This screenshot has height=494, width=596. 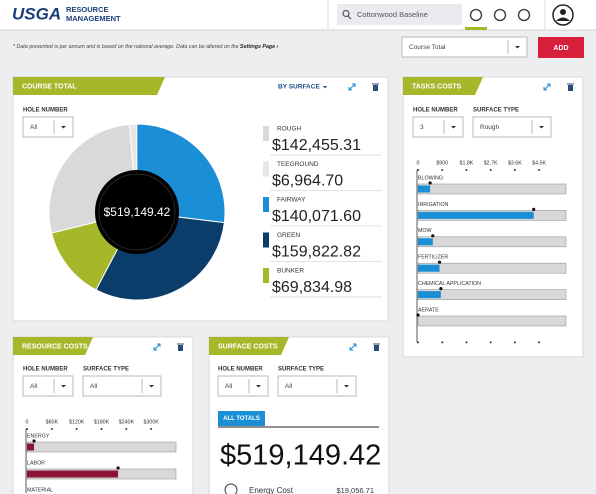 I want to click on nav-active, so click(x=476, y=28).